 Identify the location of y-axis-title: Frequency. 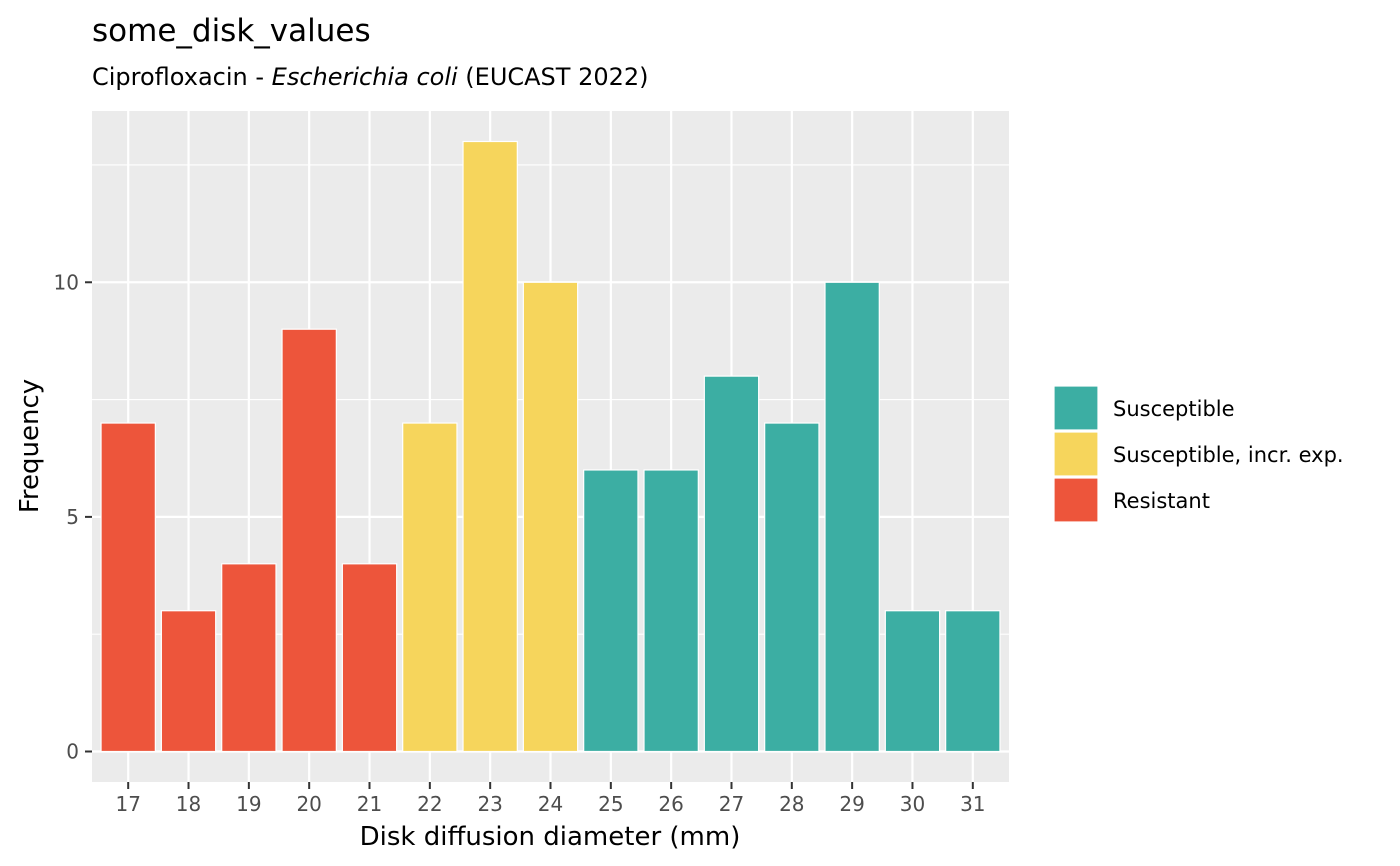
(30, 446).